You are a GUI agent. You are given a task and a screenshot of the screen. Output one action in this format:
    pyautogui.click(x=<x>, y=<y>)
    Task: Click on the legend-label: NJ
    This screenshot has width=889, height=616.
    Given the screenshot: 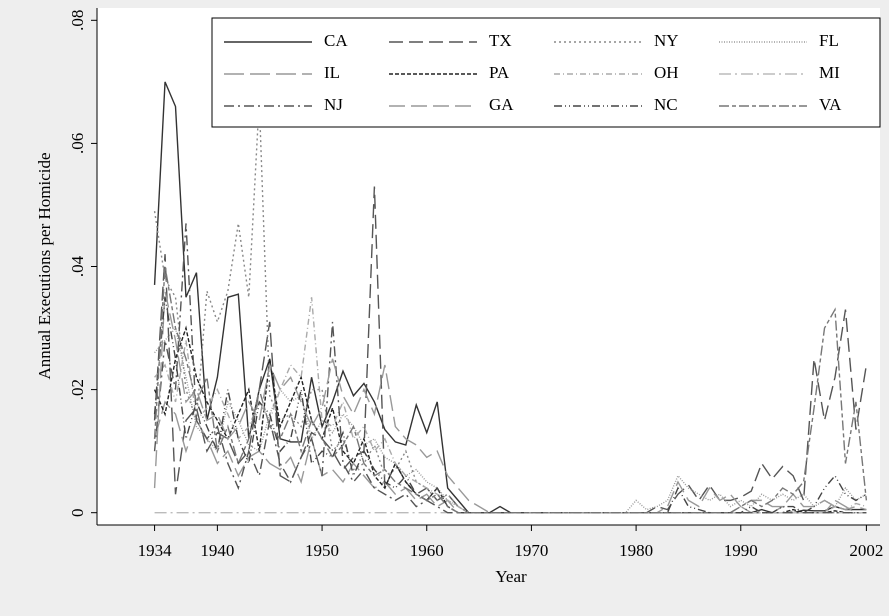 What is the action you would take?
    pyautogui.click(x=333, y=104)
    